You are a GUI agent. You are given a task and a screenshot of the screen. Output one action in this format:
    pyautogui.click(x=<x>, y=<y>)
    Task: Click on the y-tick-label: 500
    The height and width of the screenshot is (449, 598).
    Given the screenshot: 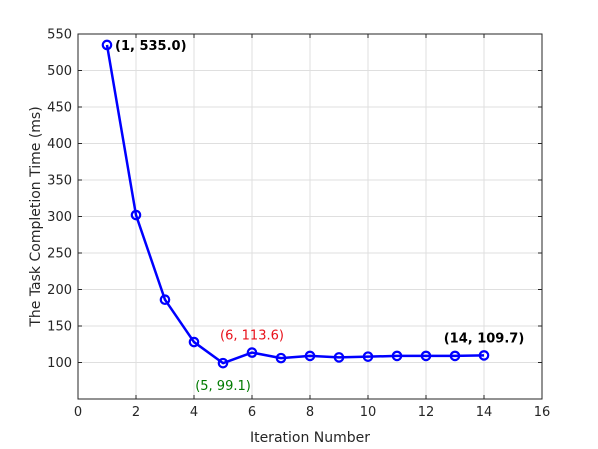 What is the action you would take?
    pyautogui.click(x=59, y=71)
    